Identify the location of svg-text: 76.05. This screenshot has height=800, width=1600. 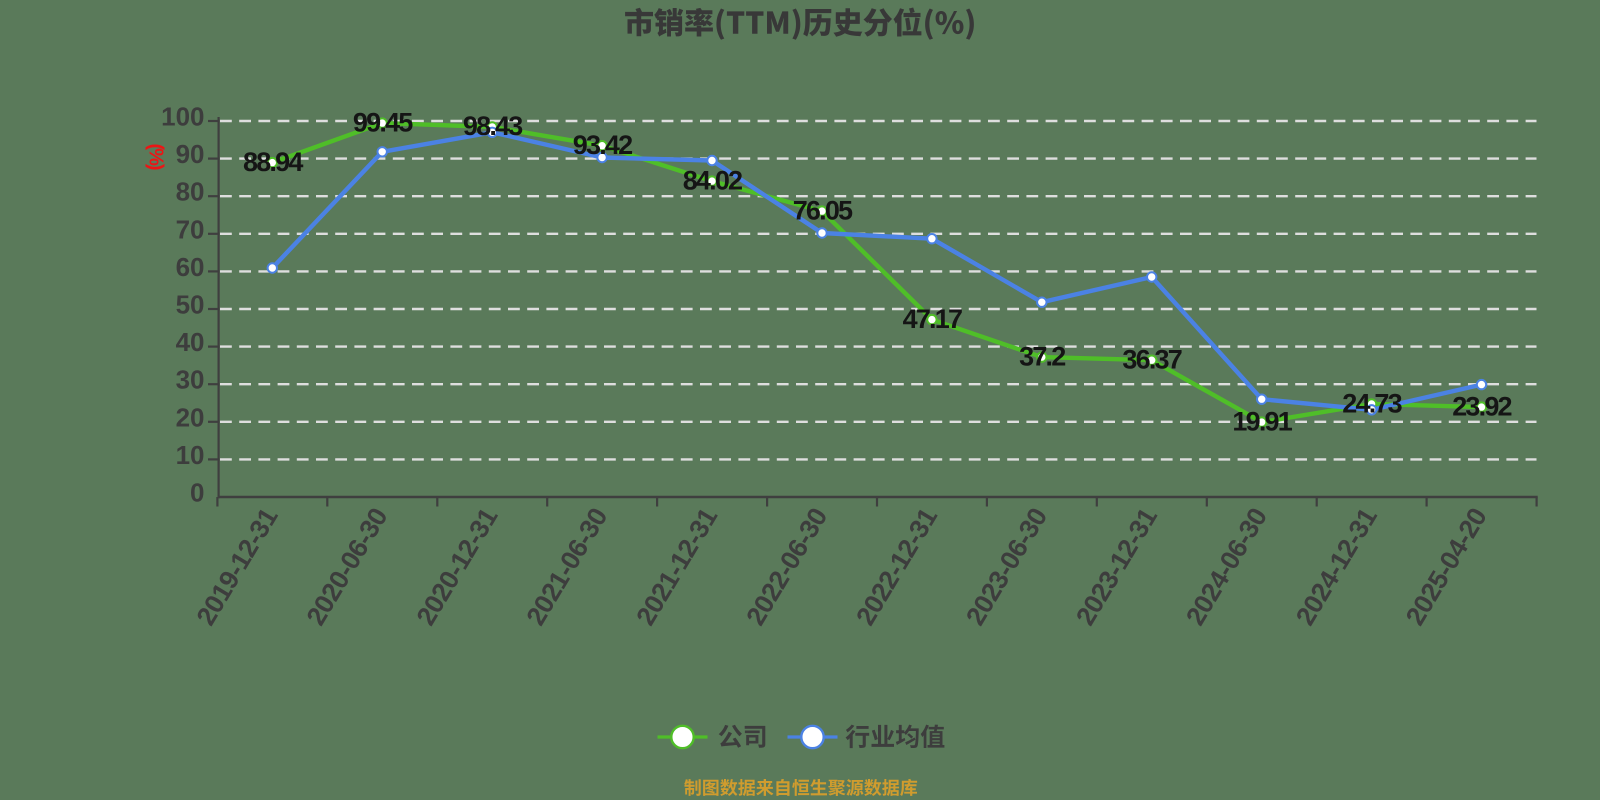
(823, 210).